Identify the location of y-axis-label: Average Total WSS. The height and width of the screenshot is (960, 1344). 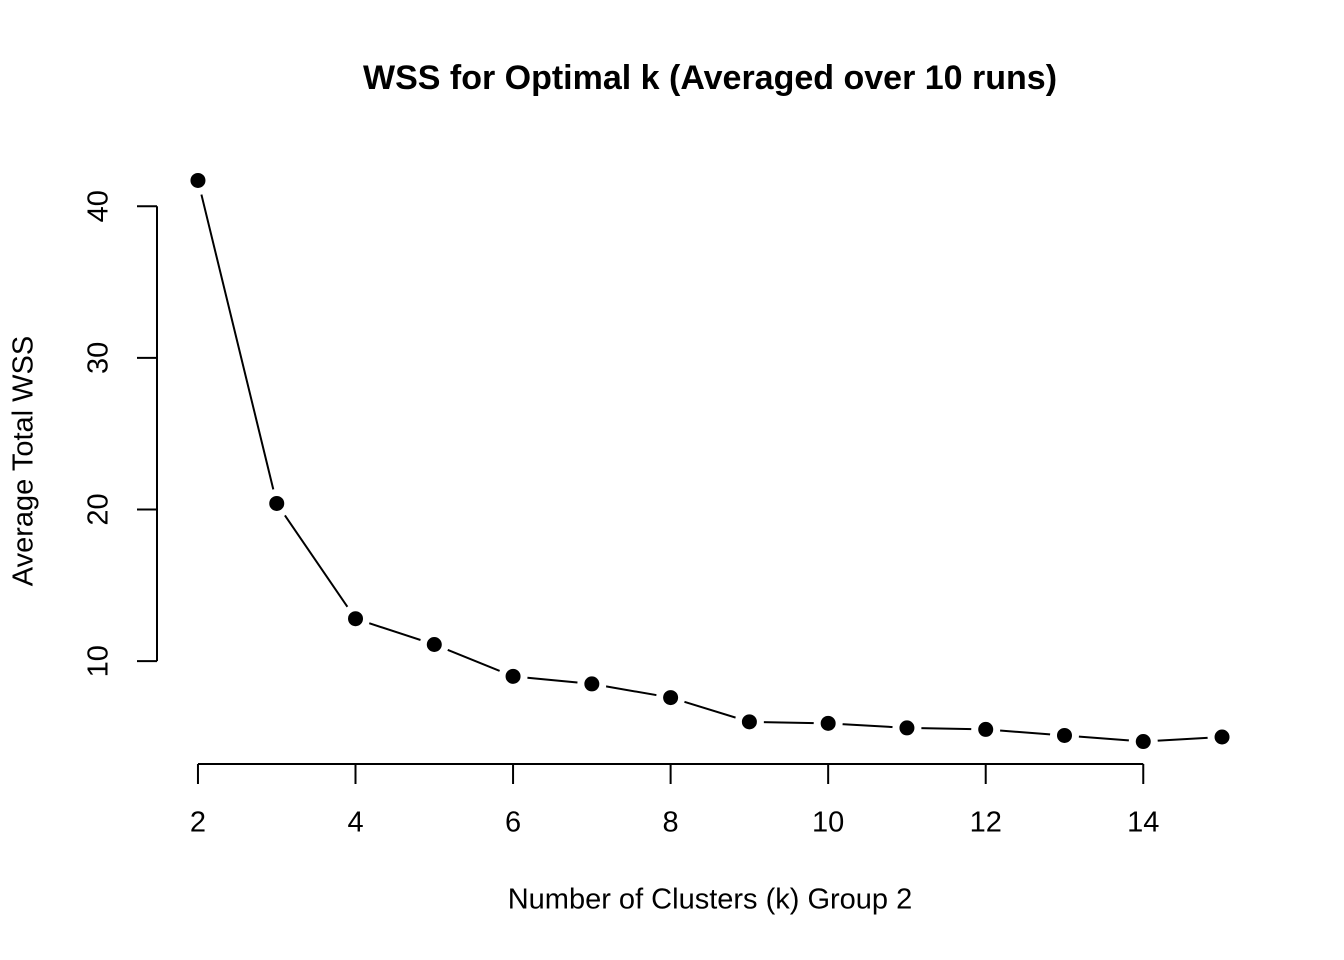
(24, 461).